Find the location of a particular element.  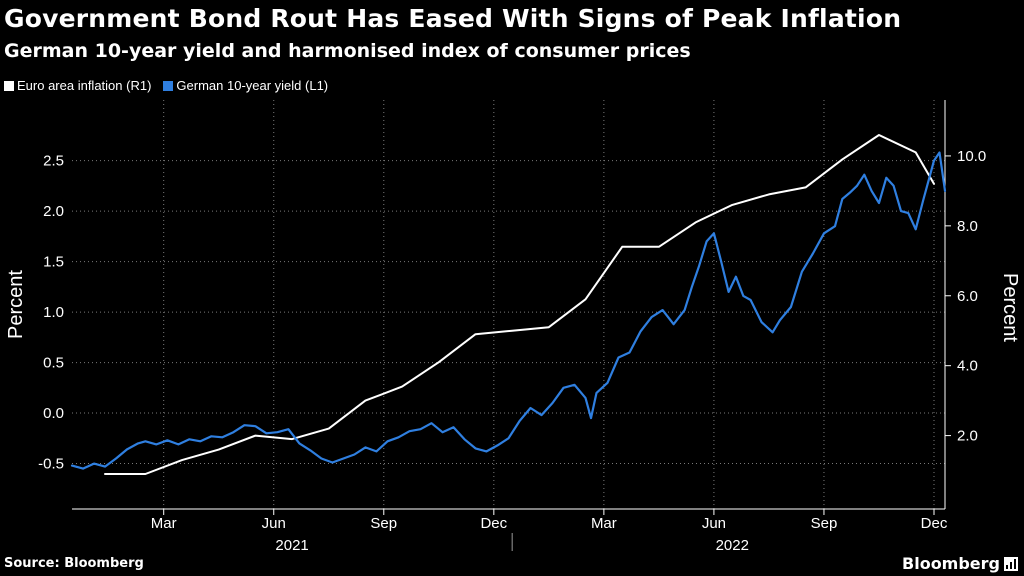

legend-item-inflation: Euro area inflation (R1) is located at coordinates (77, 86).